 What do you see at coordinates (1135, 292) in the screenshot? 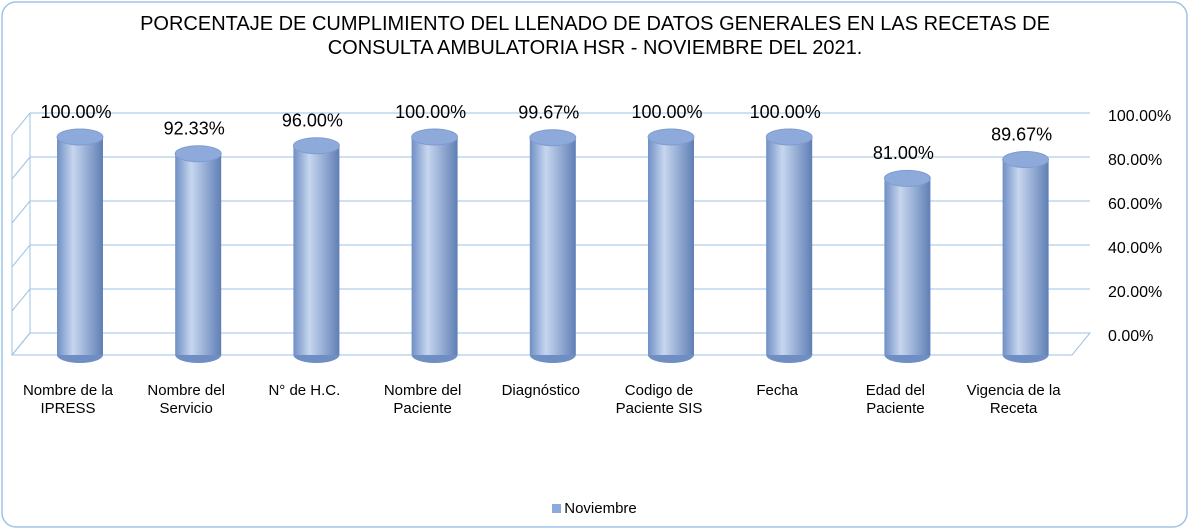
I see `y-tick-label: 20.00%` at bounding box center [1135, 292].